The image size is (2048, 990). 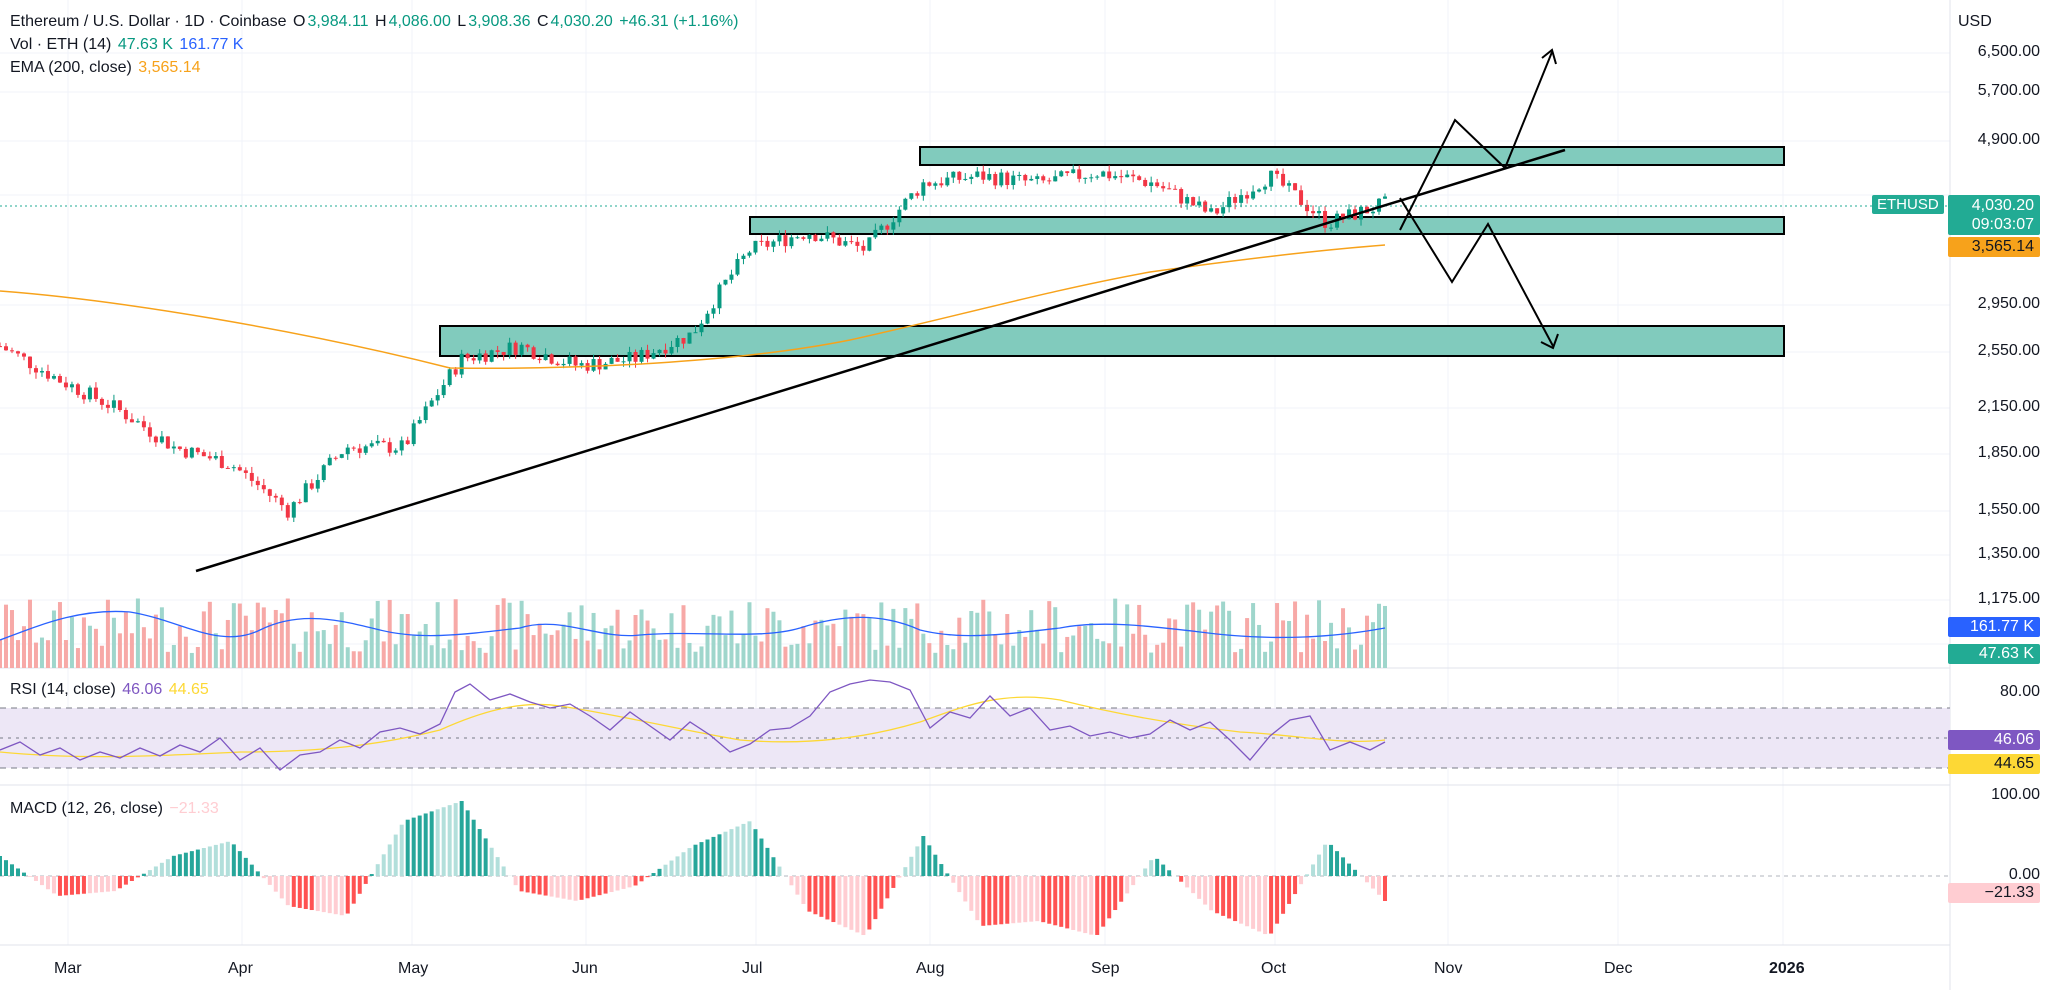 What do you see at coordinates (2008, 51) in the screenshot?
I see `price-tick: 6,500.00` at bounding box center [2008, 51].